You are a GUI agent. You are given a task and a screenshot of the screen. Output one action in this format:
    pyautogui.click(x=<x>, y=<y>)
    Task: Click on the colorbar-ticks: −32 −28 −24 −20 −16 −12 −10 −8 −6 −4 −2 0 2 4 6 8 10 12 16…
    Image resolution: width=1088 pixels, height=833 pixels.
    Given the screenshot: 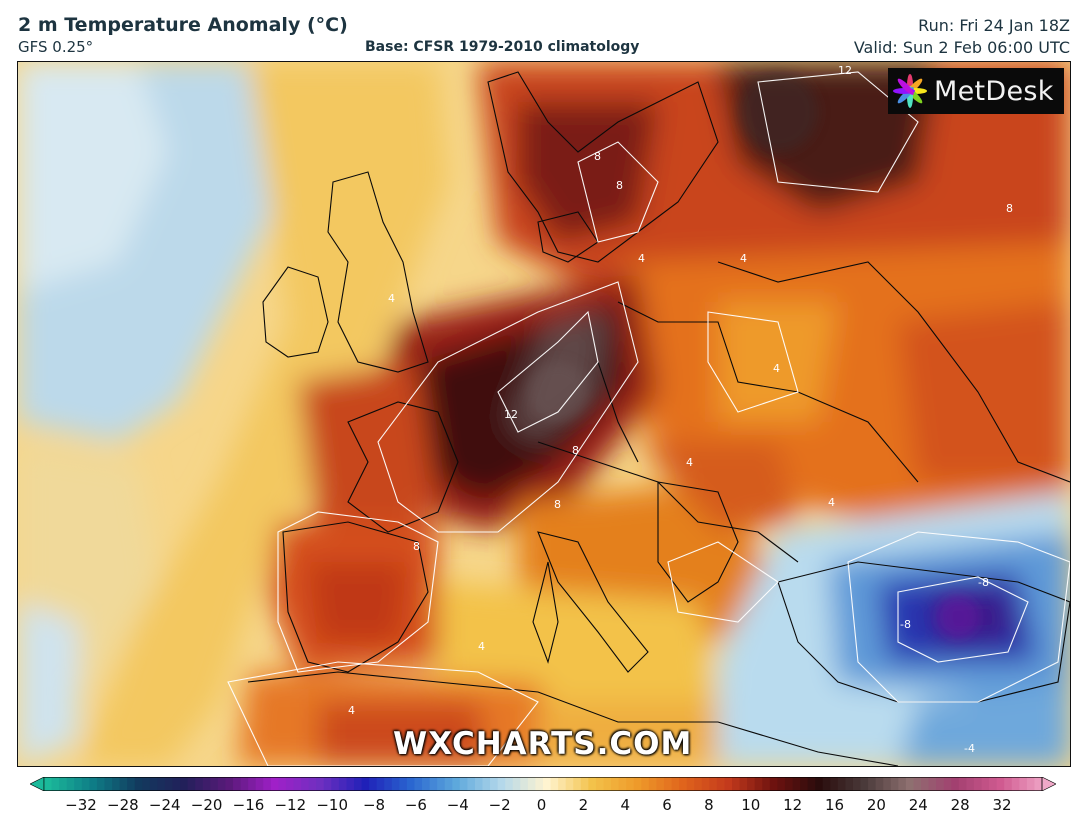 What is the action you would take?
    pyautogui.click(x=544, y=808)
    